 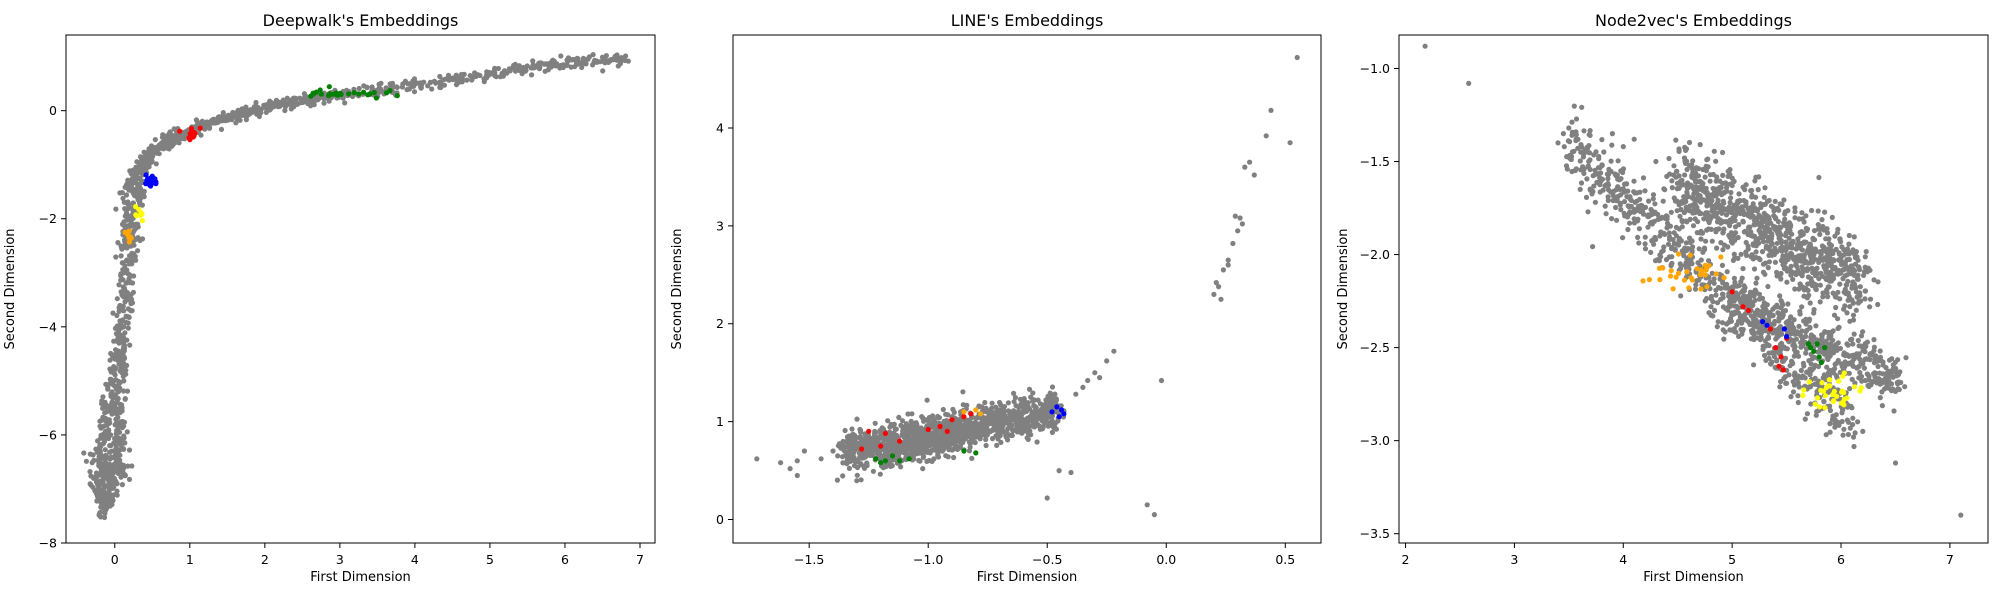 I want to click on x-tick-label: −0.5, so click(x=1047, y=559).